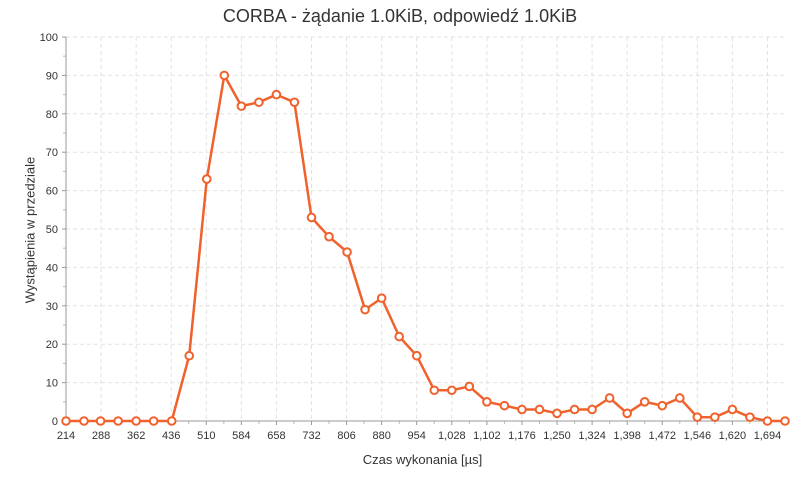 This screenshot has width=800, height=480. What do you see at coordinates (49, 38) in the screenshot?
I see `y-tick-label: 100` at bounding box center [49, 38].